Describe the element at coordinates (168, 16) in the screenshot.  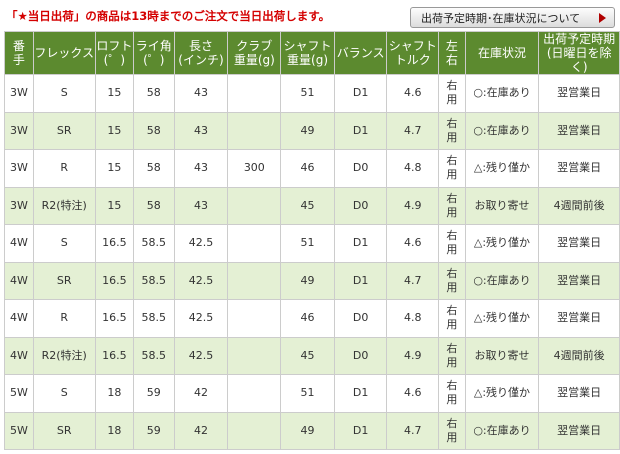
I see `same-day-shipping-notice: 「★当日出荷」の商品は13時までのご注文で当日出荷します。` at that location.